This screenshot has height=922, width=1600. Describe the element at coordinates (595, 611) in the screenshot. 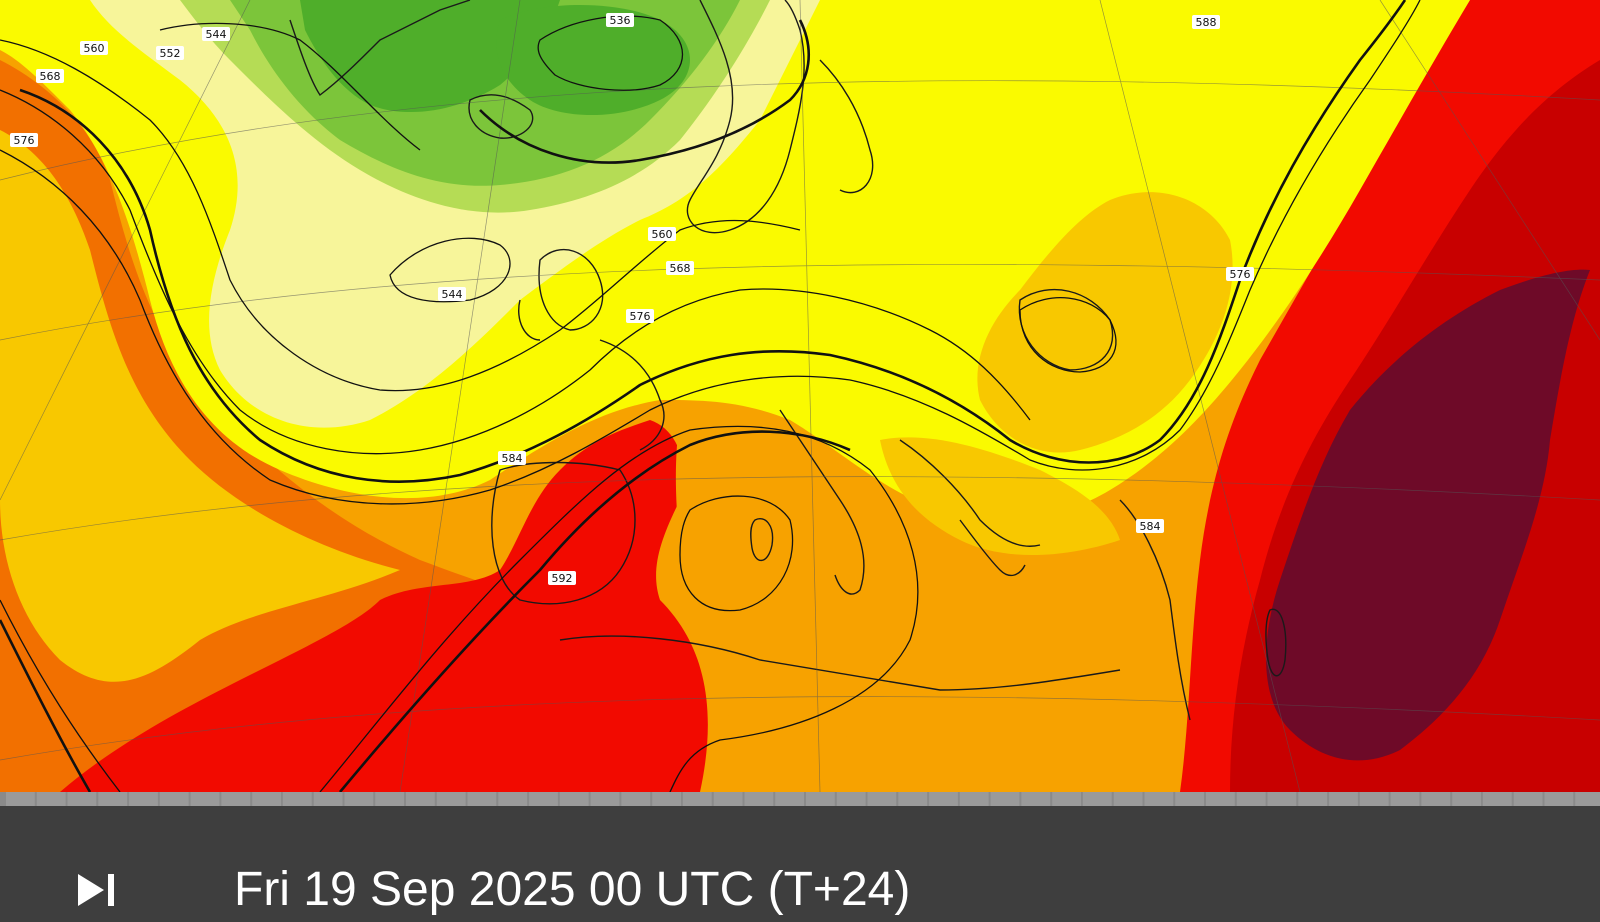

I see `contour-bold-south` at that location.